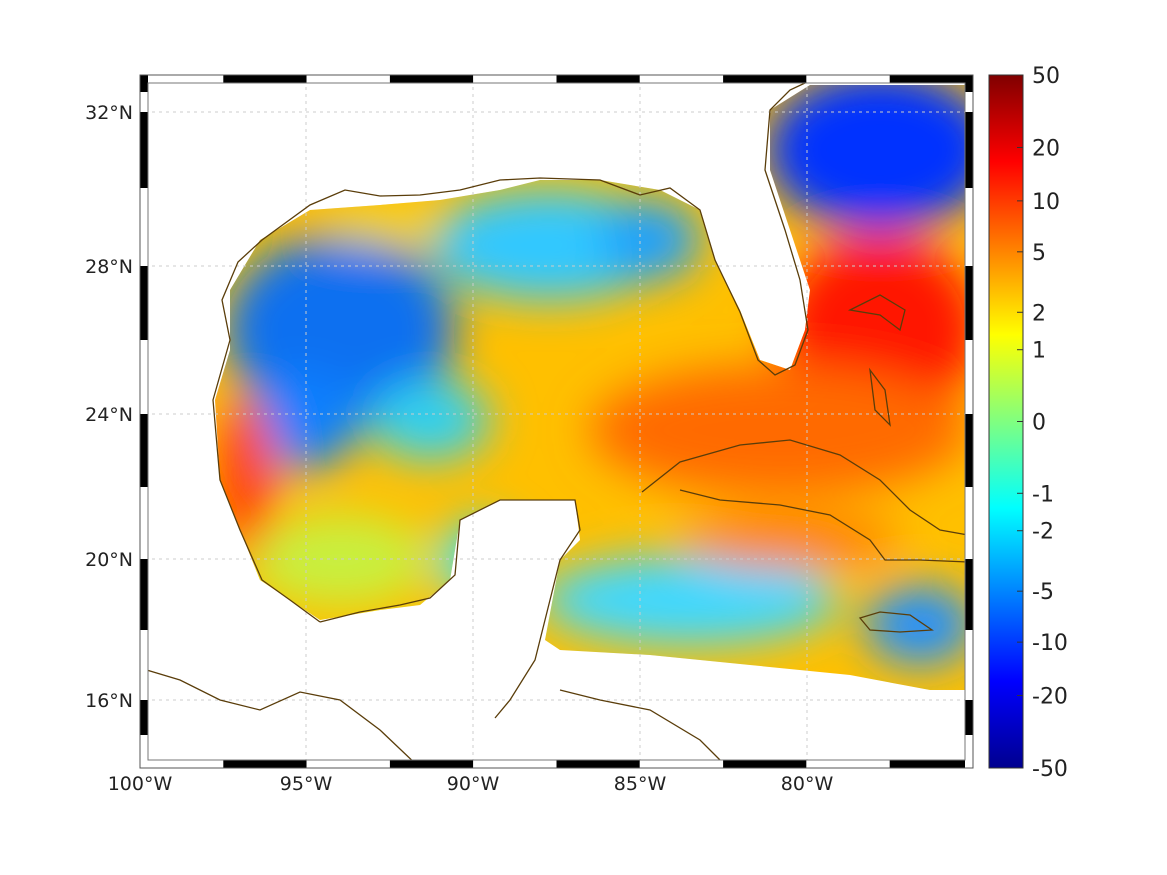 The image size is (1167, 875). What do you see at coordinates (1043, 532) in the screenshot?
I see `colorbar-tick-label: -2` at bounding box center [1043, 532].